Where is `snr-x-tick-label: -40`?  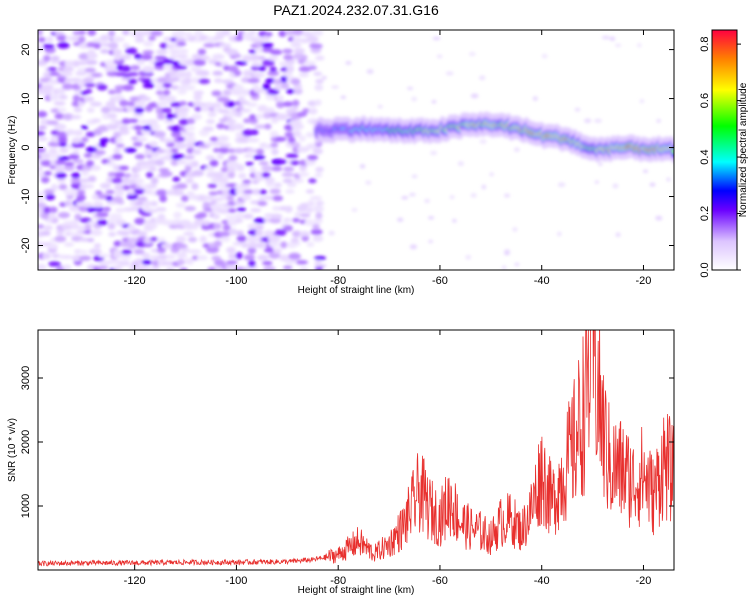
snr-x-tick-label: -40 is located at coordinates (542, 581).